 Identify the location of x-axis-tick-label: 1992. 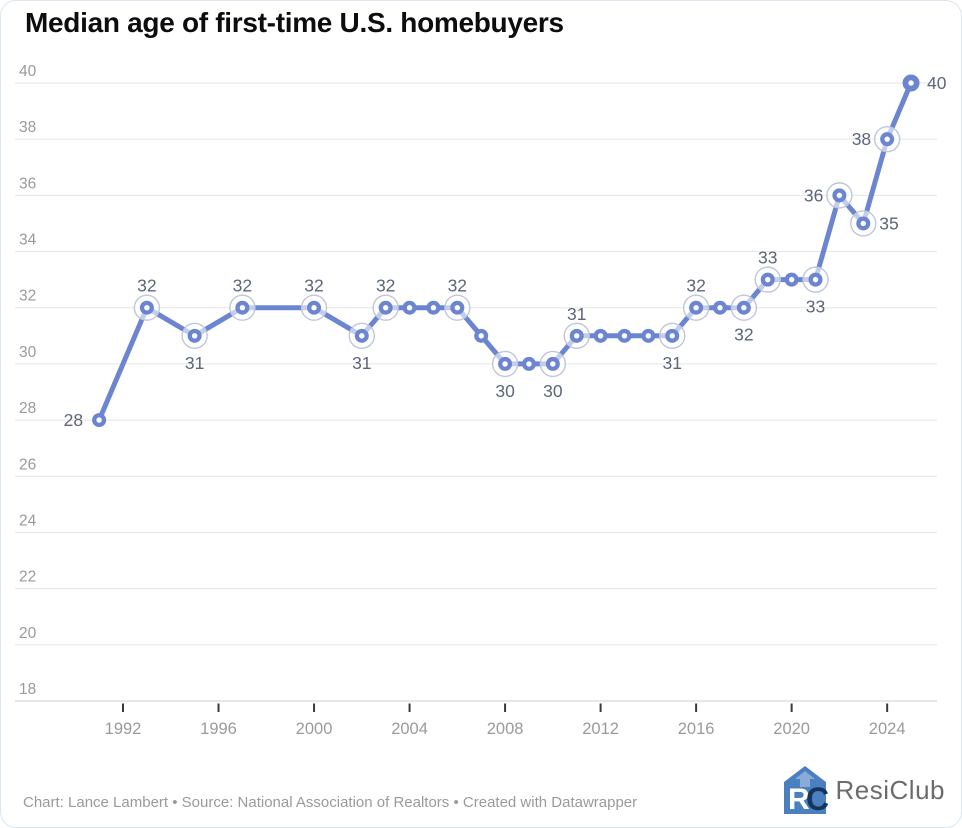
(123, 729).